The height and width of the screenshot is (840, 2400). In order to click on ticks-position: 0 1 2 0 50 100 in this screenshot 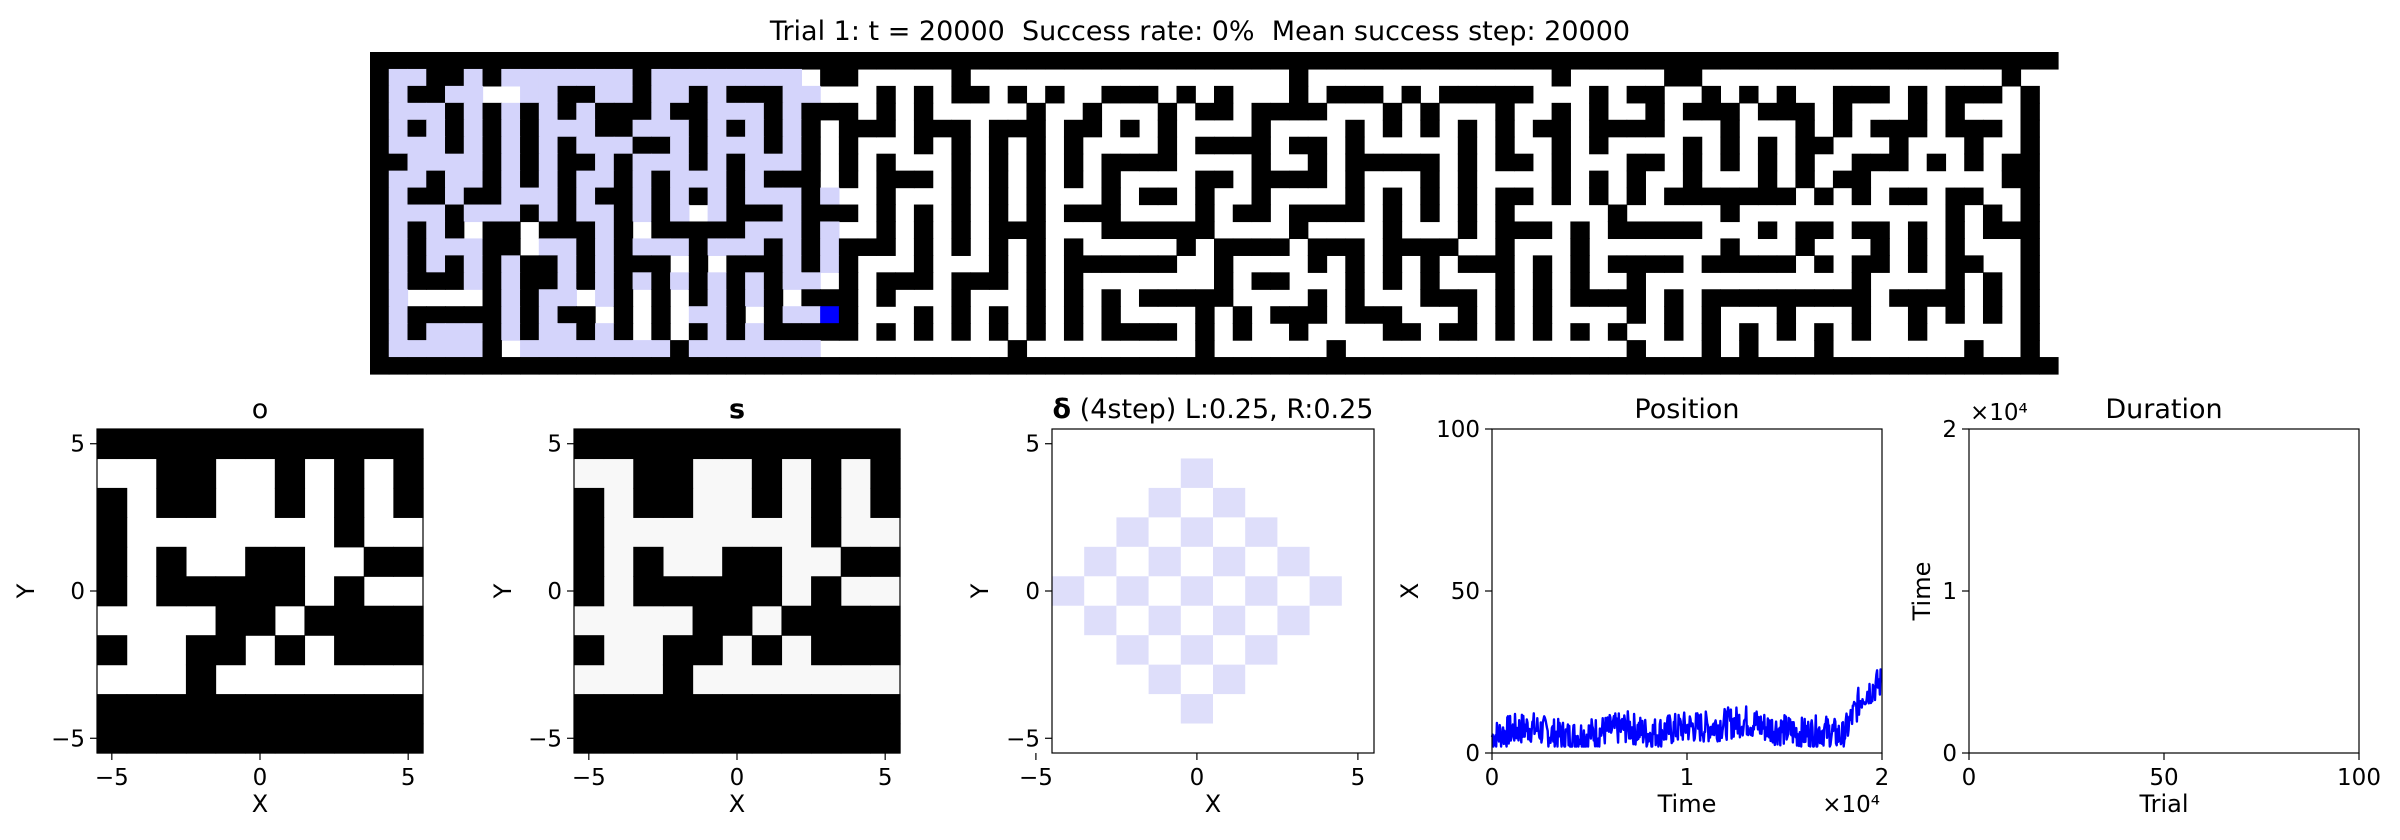, I will do `click(1662, 604)`.